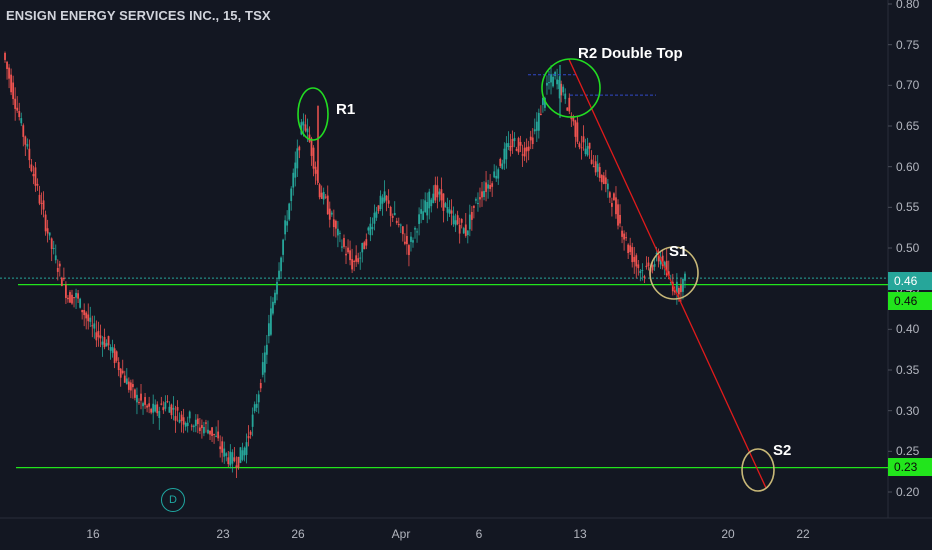  Describe the element at coordinates (782, 450) in the screenshot. I see `annotation-s2: S2` at that location.